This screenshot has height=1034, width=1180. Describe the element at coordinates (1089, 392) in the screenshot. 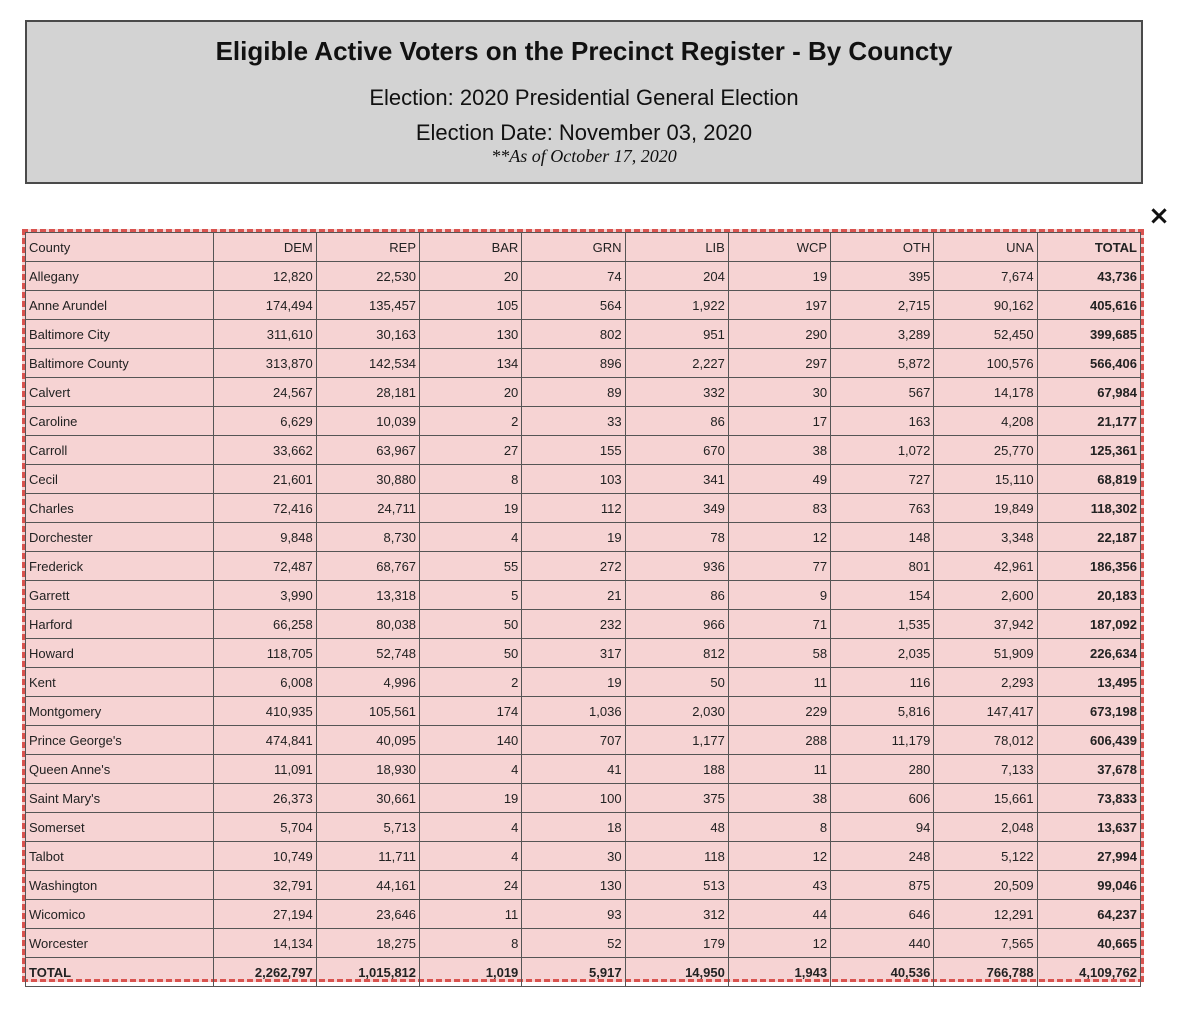

I see `table-cell: 67,984` at that location.